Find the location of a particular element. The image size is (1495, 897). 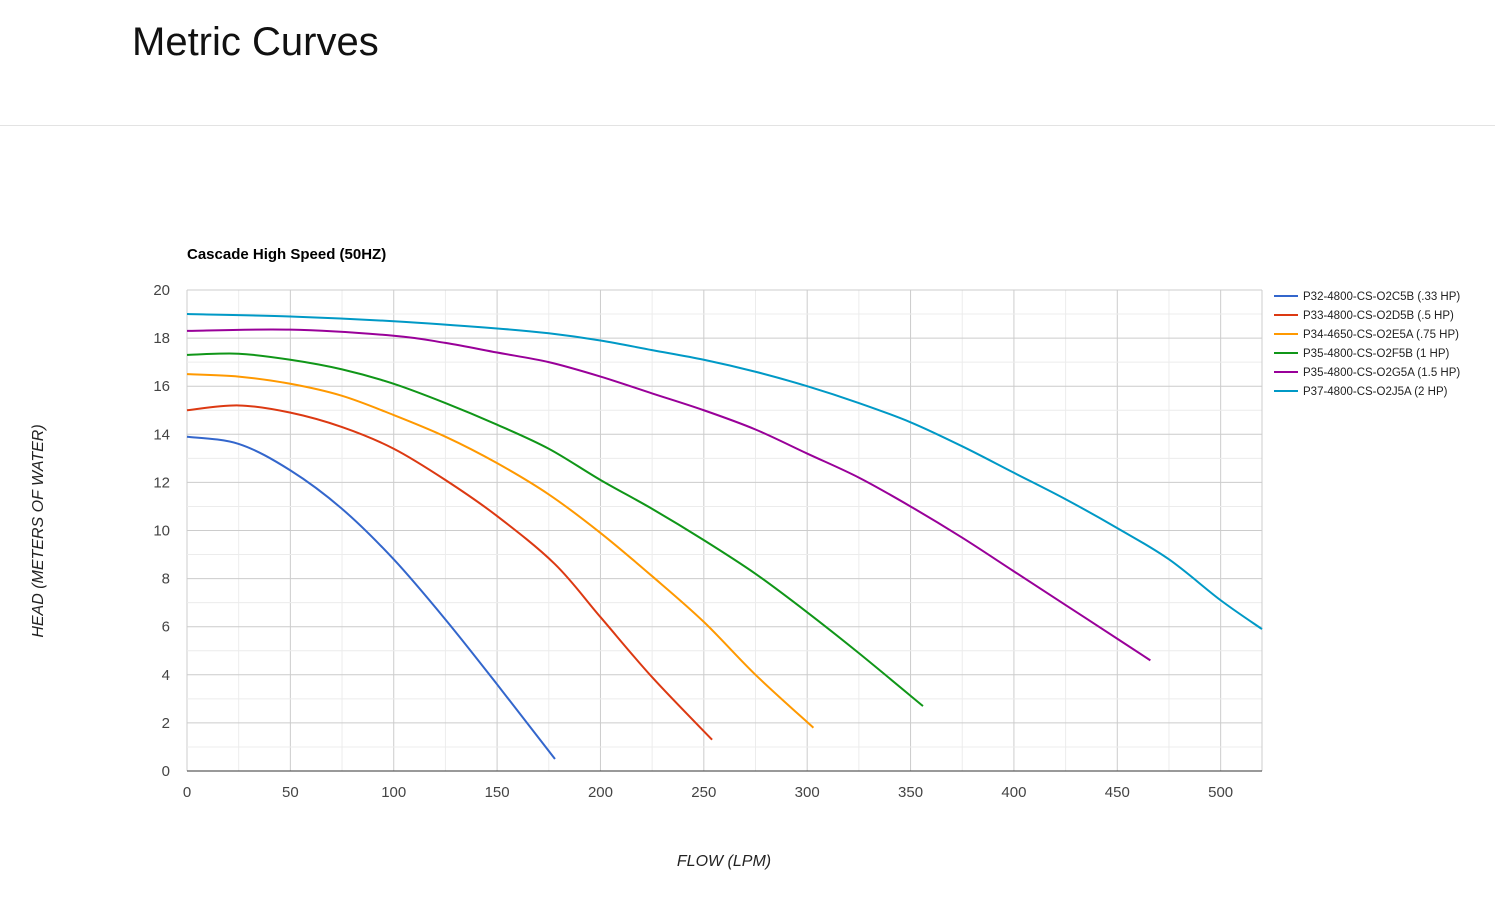

x-tick-label: 50 is located at coordinates (290, 792).